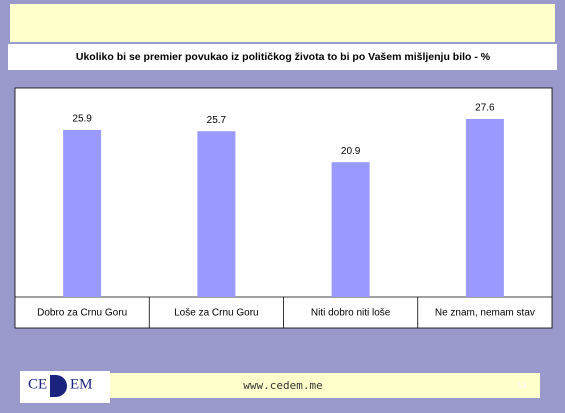  Describe the element at coordinates (82, 119) in the screenshot. I see `data-label: 25.9` at that location.